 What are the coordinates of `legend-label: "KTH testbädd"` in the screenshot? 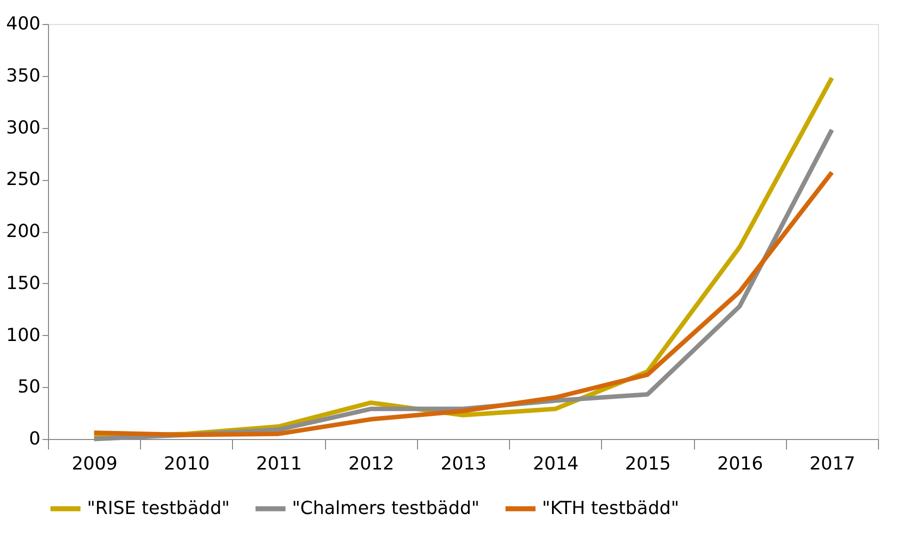 It's located at (611, 508).